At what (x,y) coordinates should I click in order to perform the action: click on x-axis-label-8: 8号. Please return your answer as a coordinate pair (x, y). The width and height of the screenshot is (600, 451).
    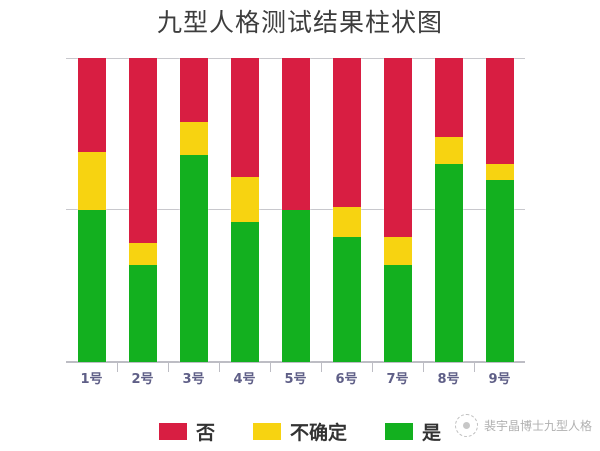
    Looking at the image, I should click on (448, 379).